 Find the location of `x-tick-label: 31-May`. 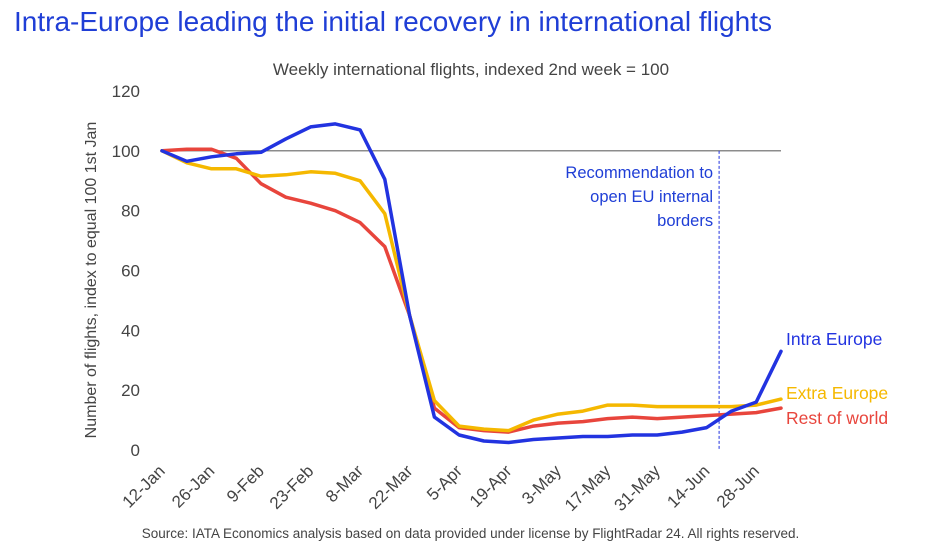

x-tick-label: 31-May is located at coordinates (638, 488).